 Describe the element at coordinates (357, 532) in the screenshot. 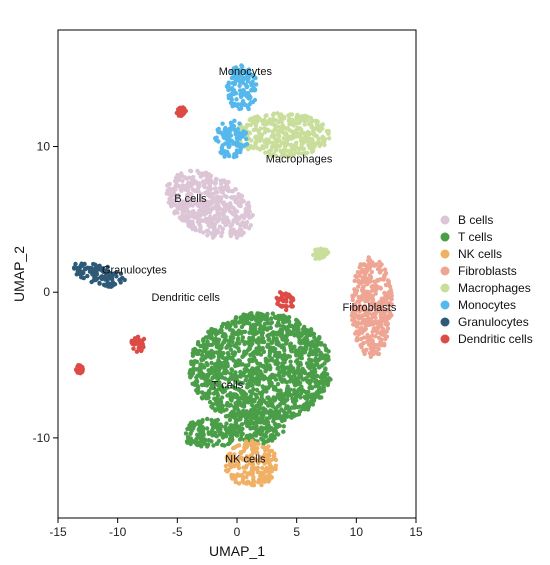

I see `x-tick-label: 10` at that location.